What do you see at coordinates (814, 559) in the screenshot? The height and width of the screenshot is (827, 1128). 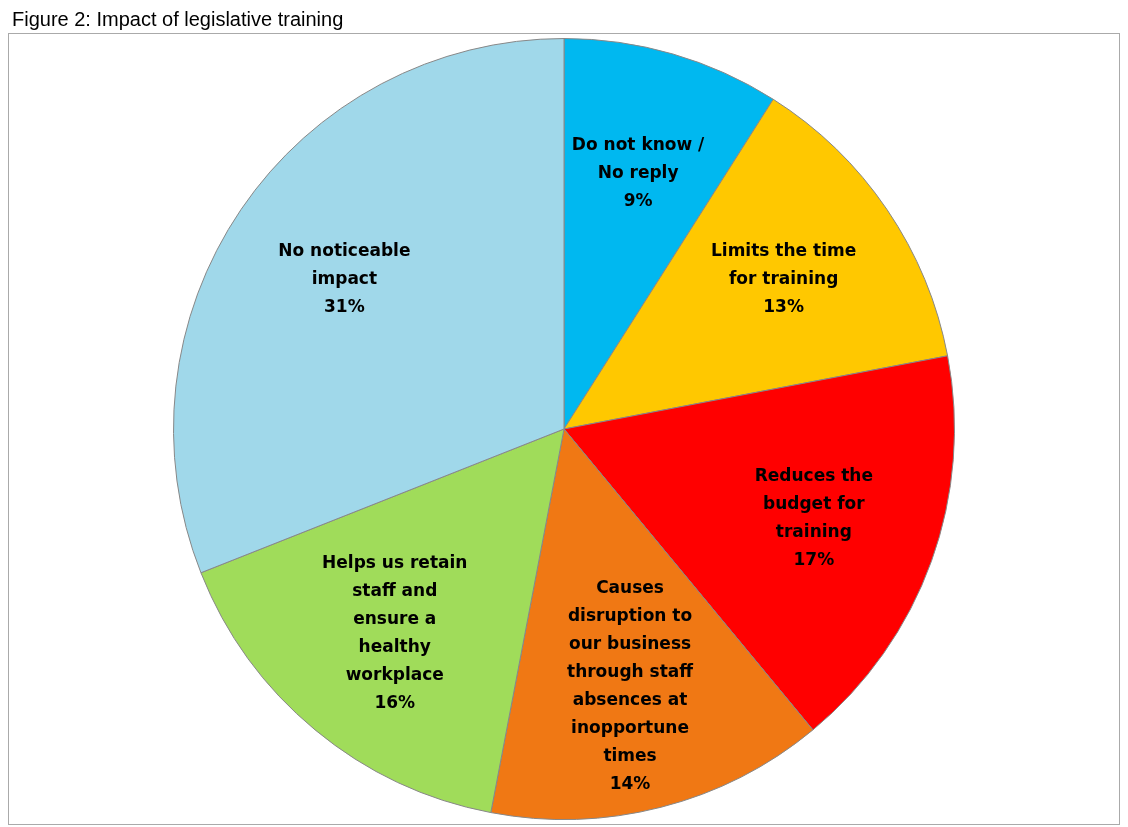 I see `data-label: 17%` at bounding box center [814, 559].